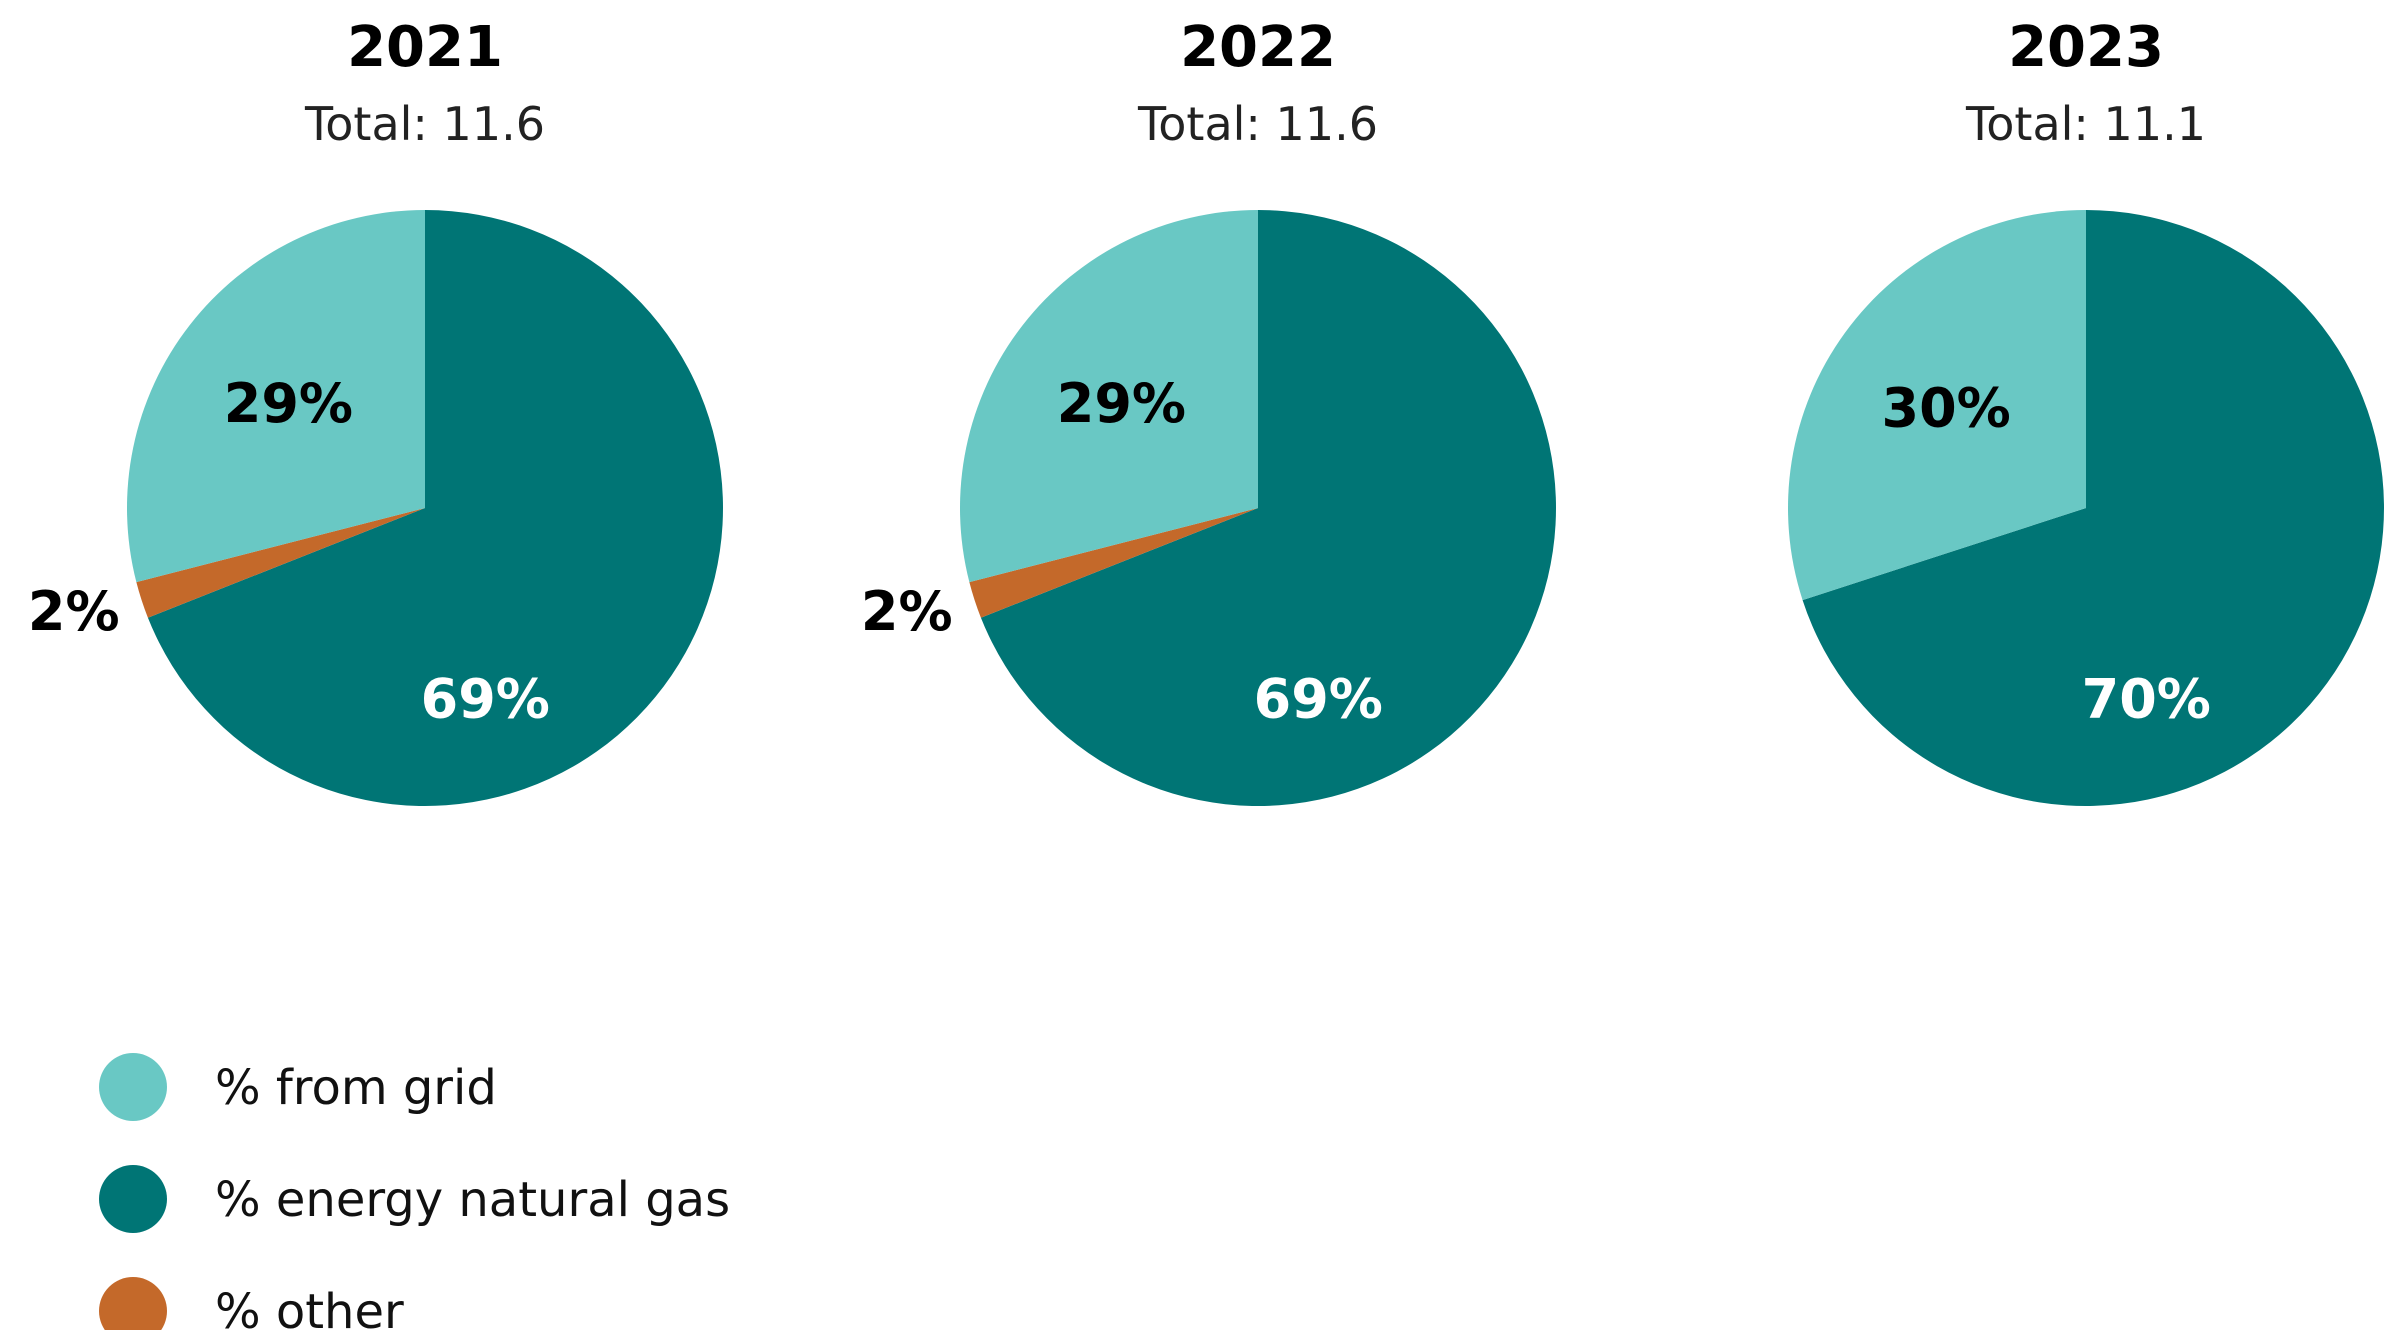  Describe the element at coordinates (425, 47) in the screenshot. I see `pie-title: 2021` at that location.